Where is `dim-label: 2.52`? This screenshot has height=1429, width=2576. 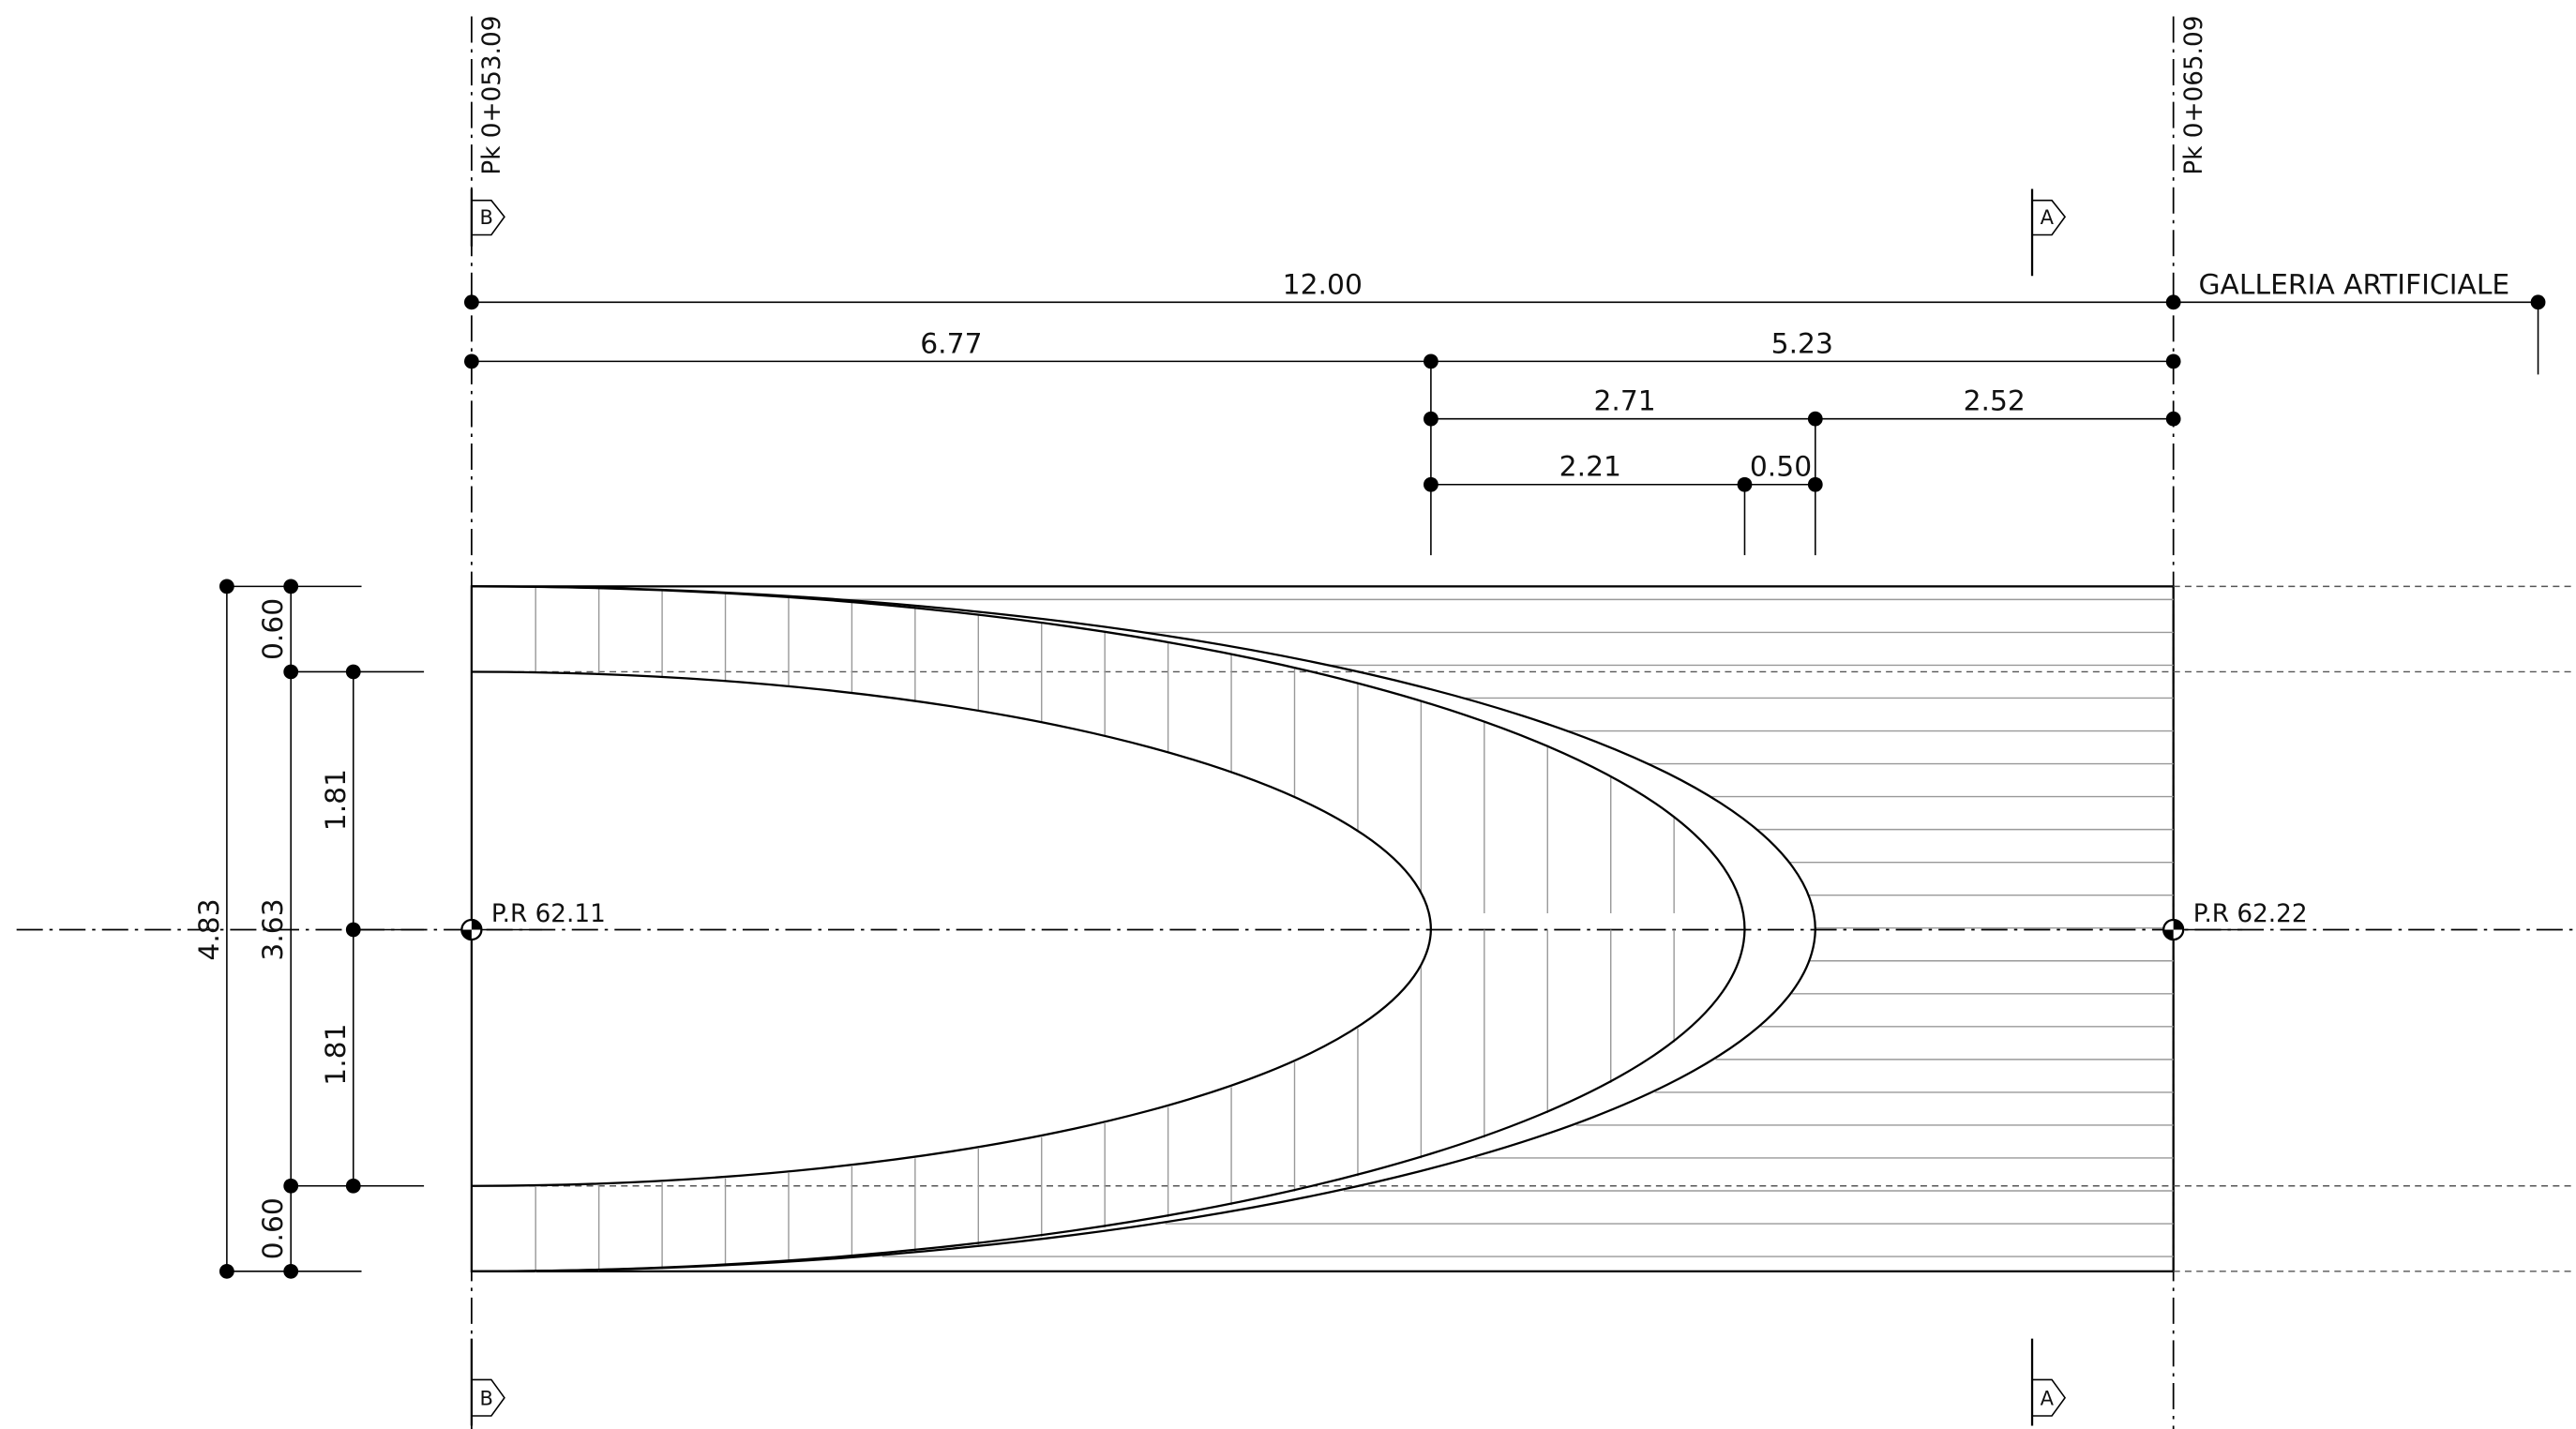
dim-label: 2.52 is located at coordinates (1995, 401).